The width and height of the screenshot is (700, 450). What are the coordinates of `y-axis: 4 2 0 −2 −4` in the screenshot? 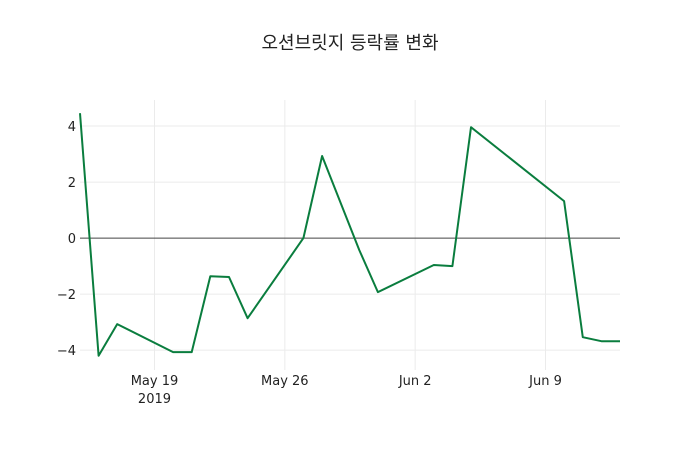 It's located at (66, 239).